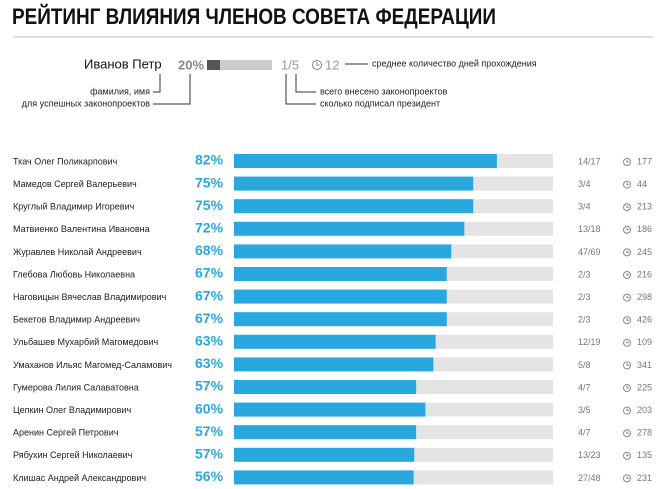  I want to click on person-name: Цепкин Олег Владимирович, so click(72, 410).